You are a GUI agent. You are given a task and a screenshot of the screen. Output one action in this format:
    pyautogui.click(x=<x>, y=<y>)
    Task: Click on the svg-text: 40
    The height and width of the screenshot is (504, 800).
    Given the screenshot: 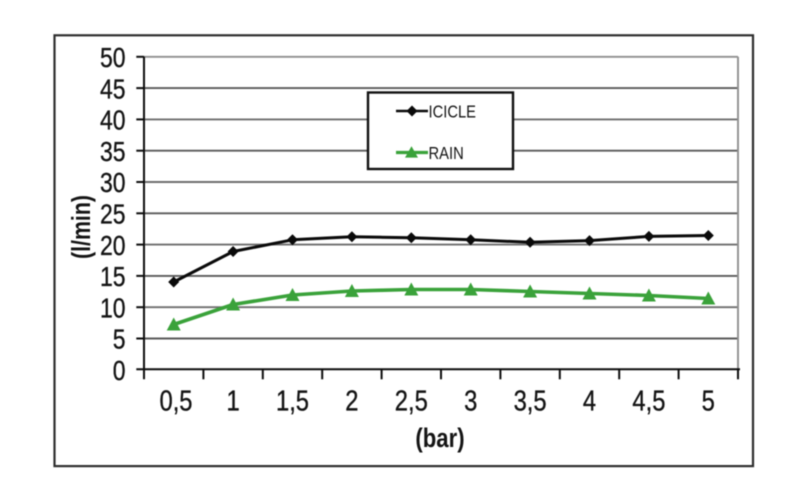 What is the action you would take?
    pyautogui.click(x=113, y=121)
    